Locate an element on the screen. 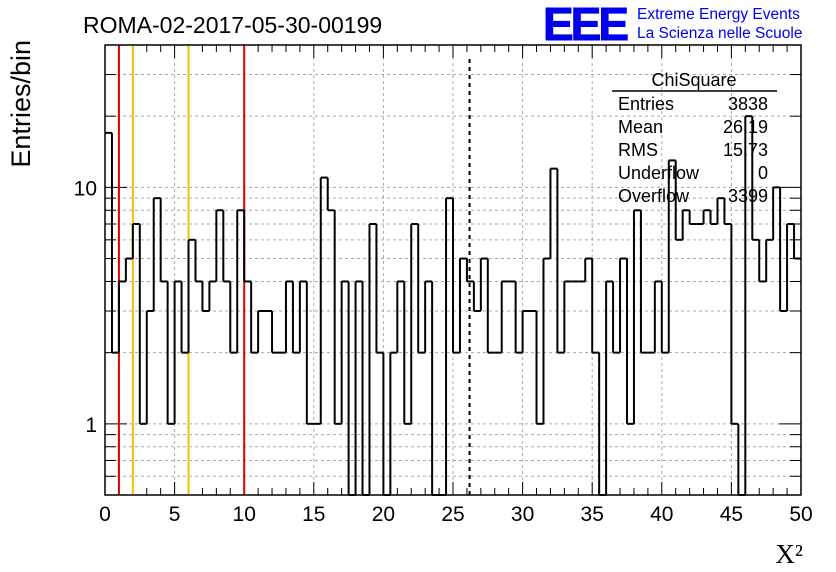 The height and width of the screenshot is (572, 836). logo-mark: EEE is located at coordinates (585, 25).